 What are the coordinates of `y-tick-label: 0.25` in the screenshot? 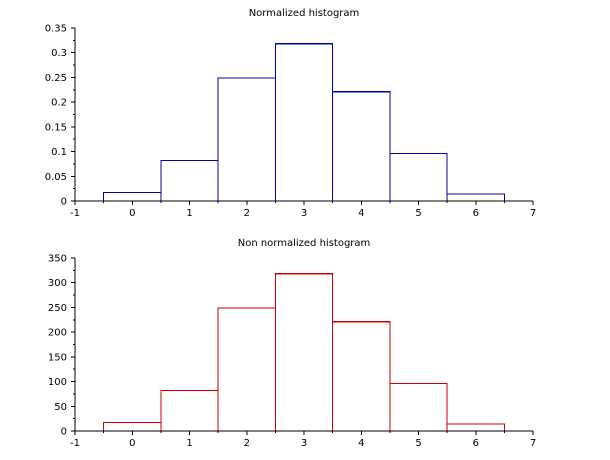 It's located at (56, 78).